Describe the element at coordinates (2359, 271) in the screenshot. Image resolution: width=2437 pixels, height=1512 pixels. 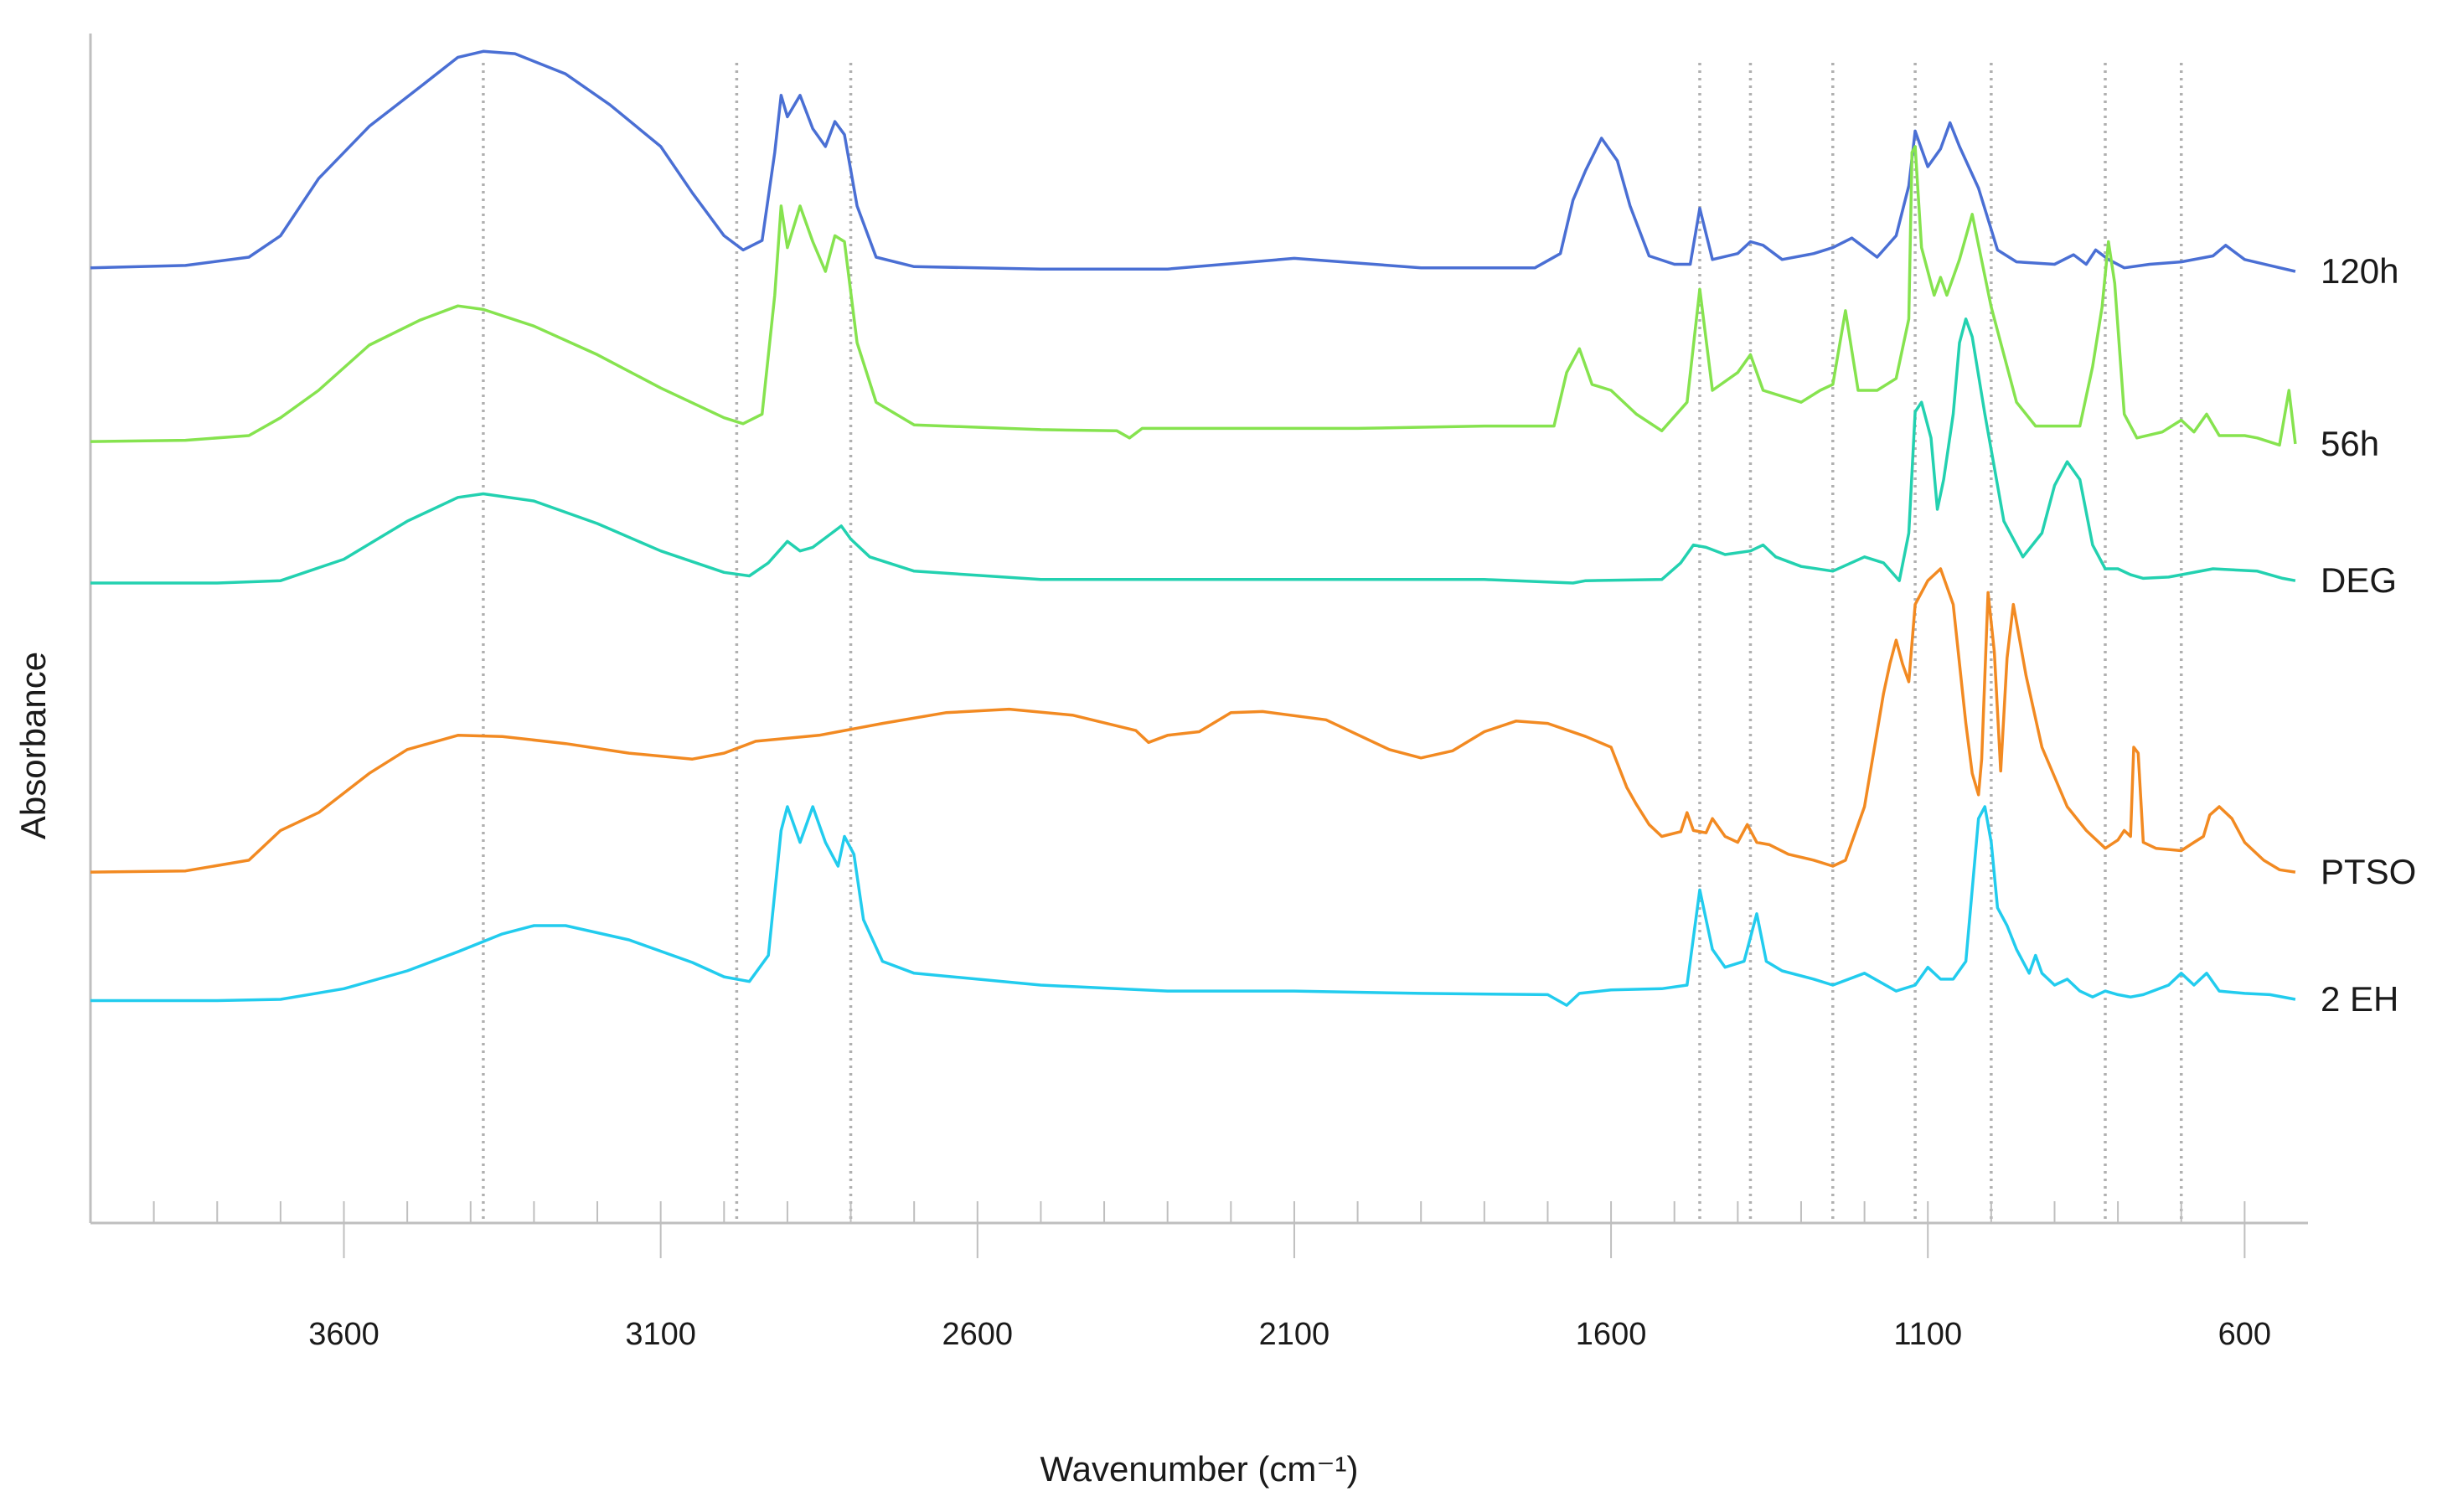
I see `series-label: 120h` at that location.